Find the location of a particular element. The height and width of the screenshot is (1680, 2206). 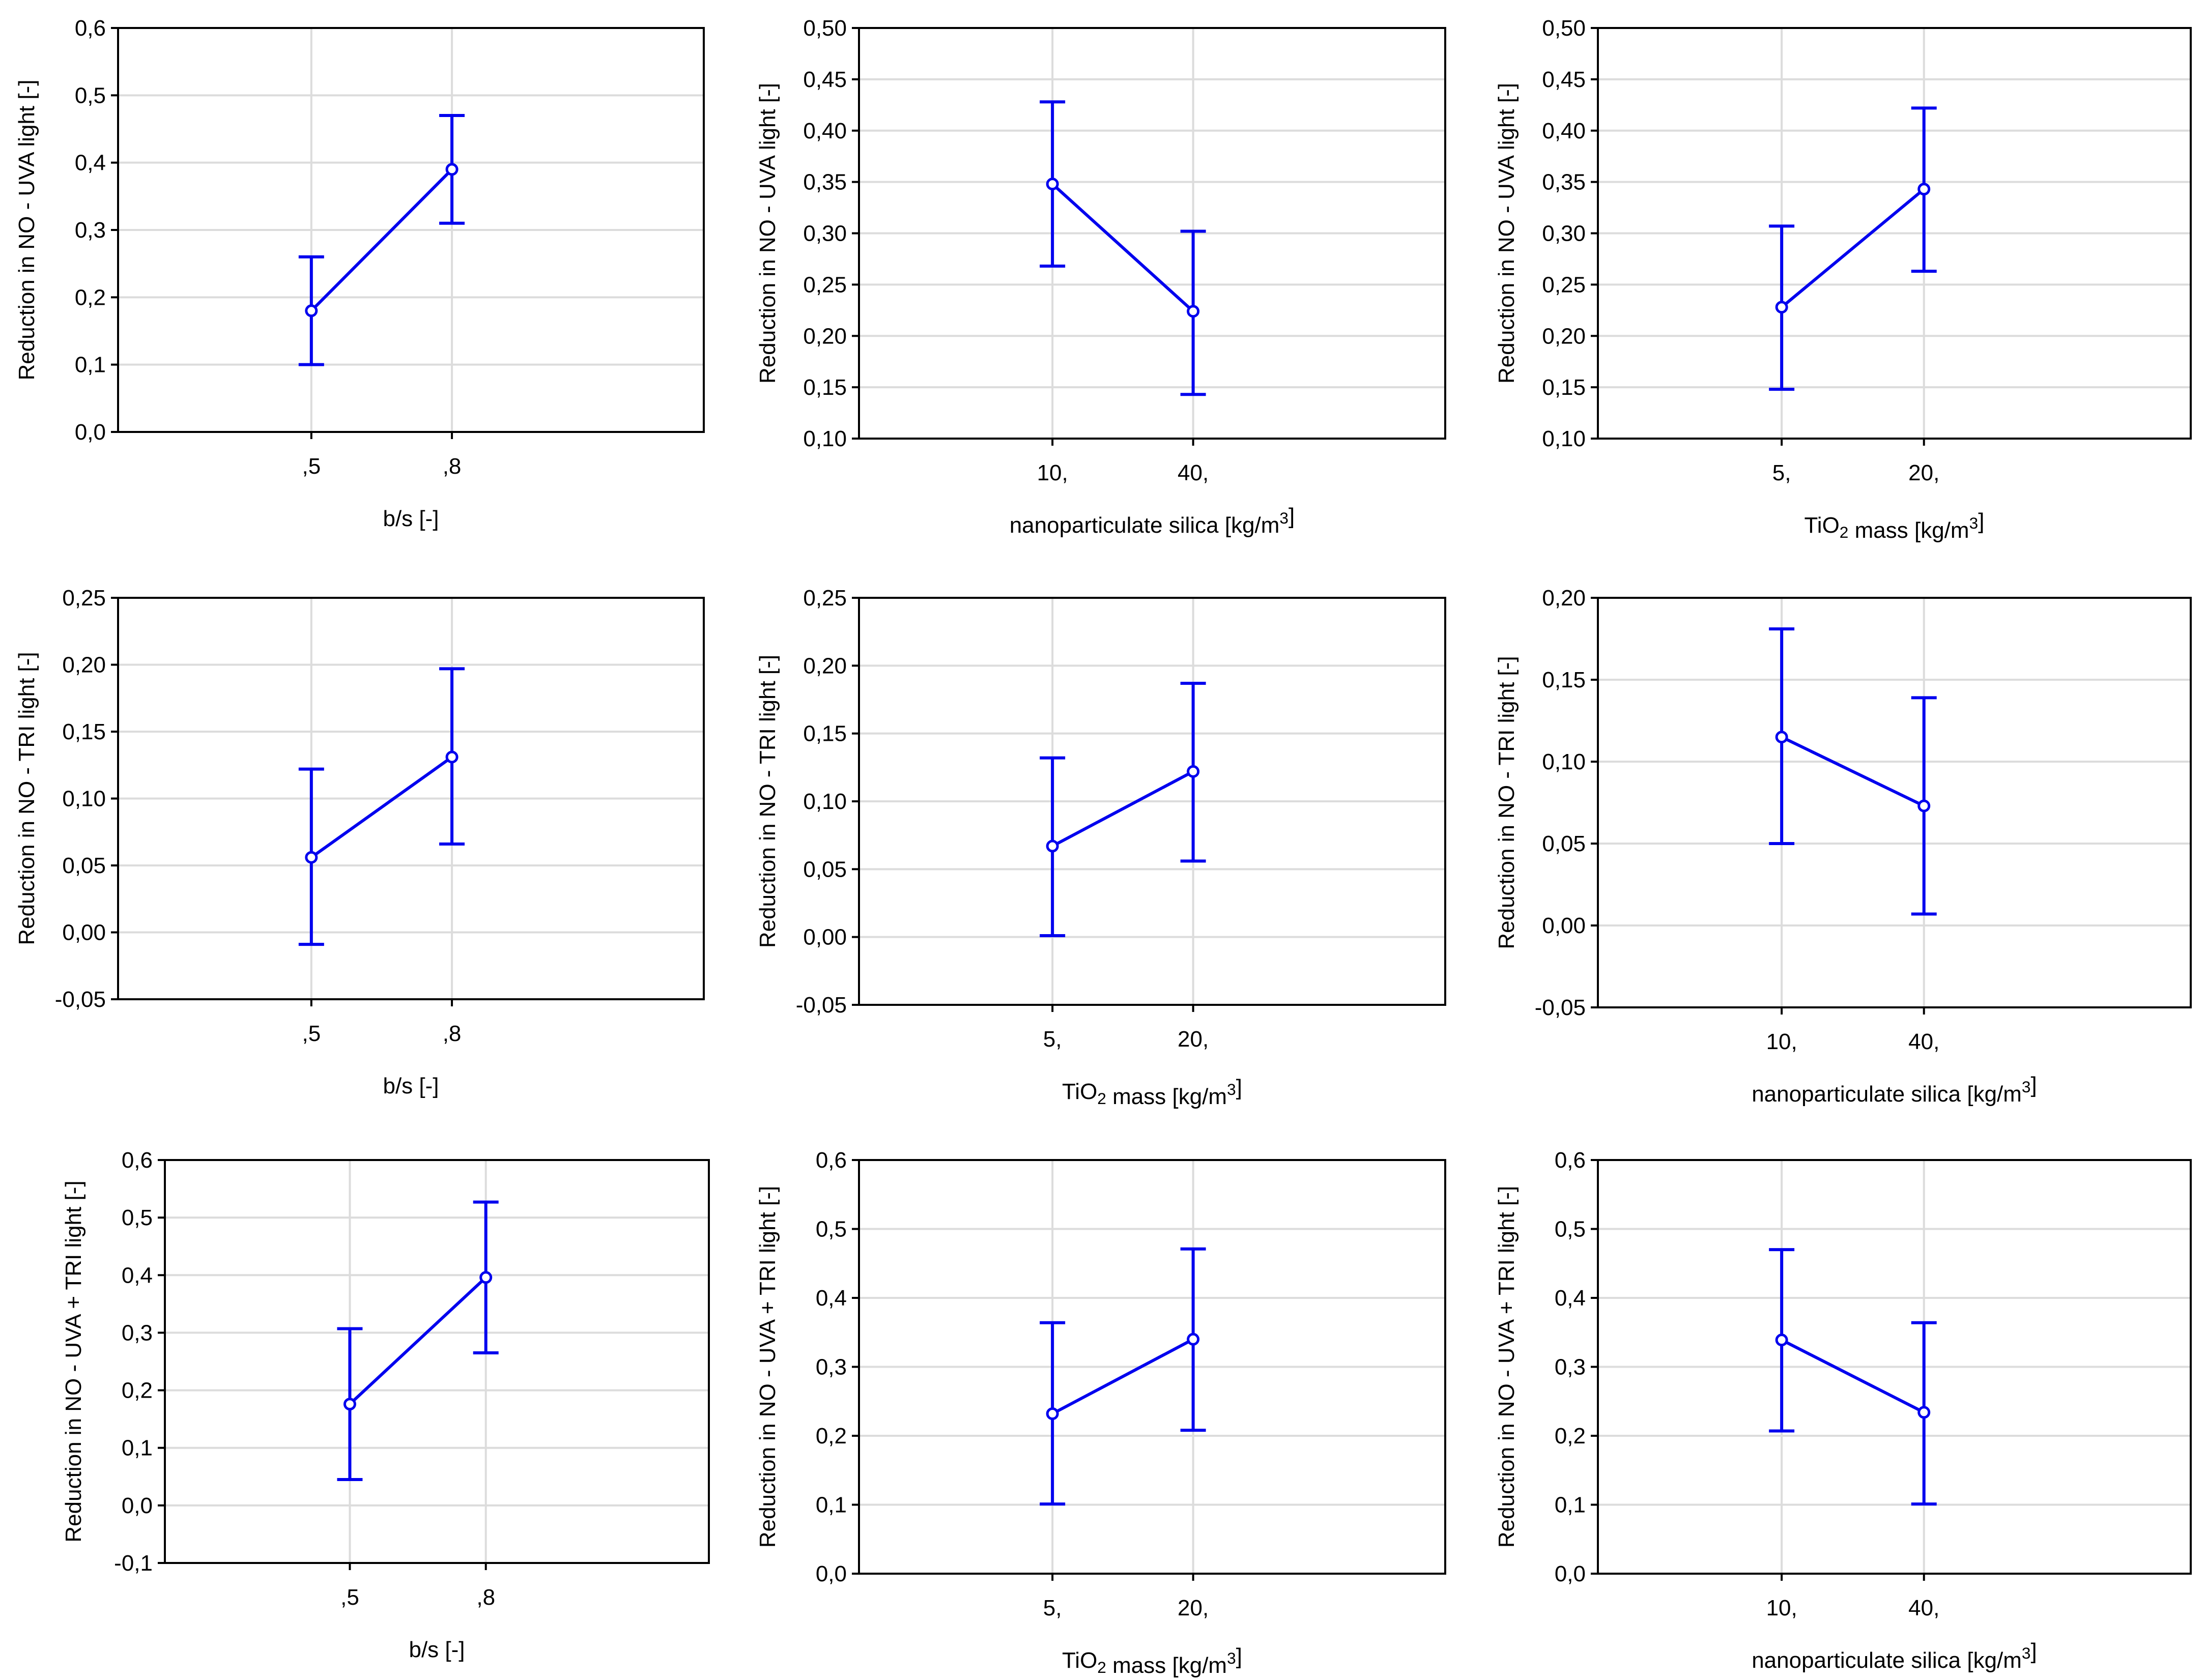

y-tick-label: 0,05 is located at coordinates (1564, 843).